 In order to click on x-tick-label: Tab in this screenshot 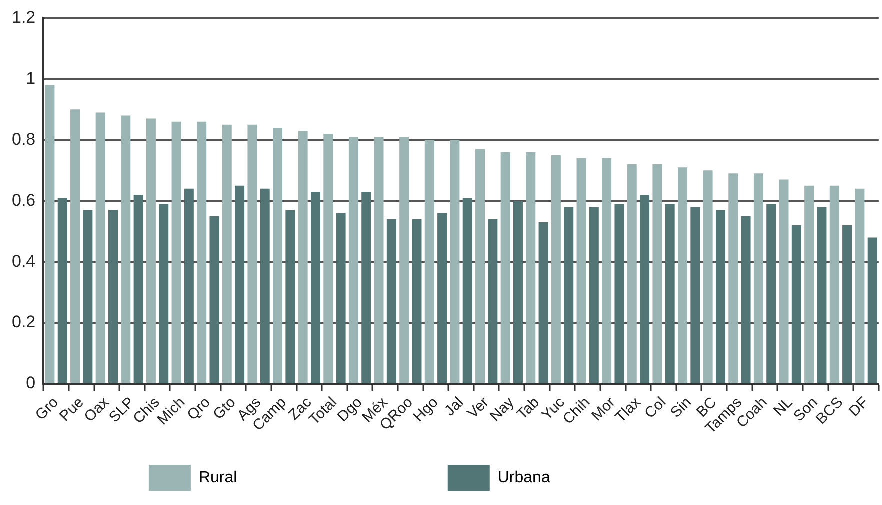, I will do `click(528, 409)`.